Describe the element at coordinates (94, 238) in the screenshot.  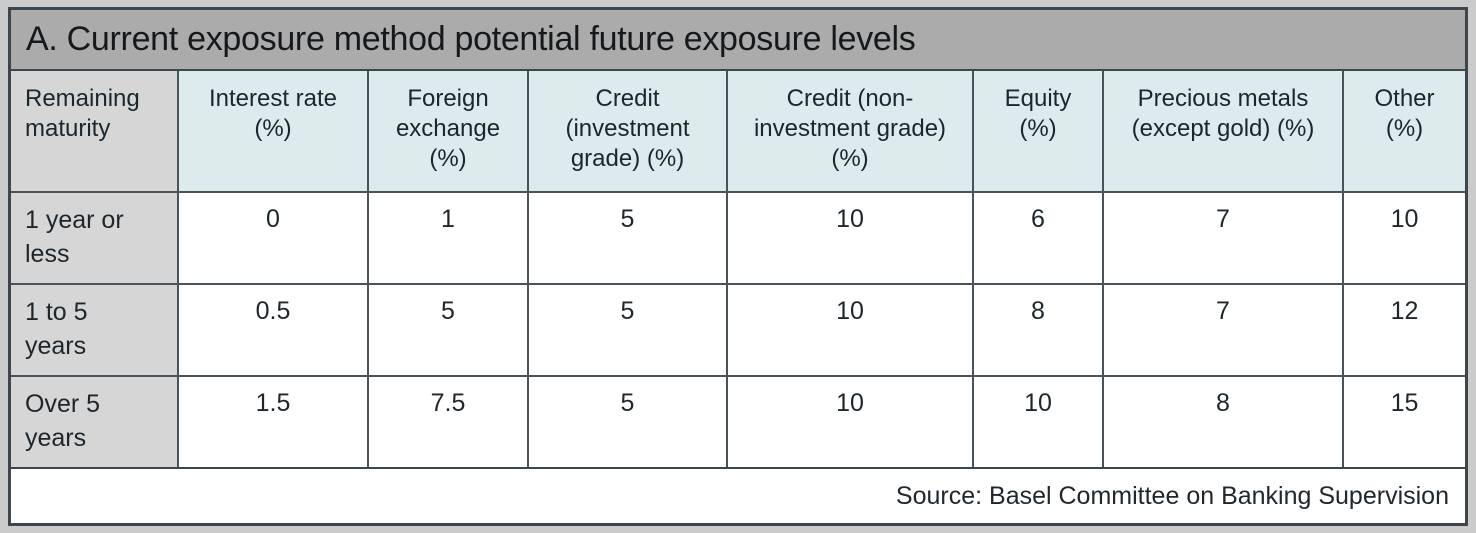
I see `row-label: 1 year or less` at that location.